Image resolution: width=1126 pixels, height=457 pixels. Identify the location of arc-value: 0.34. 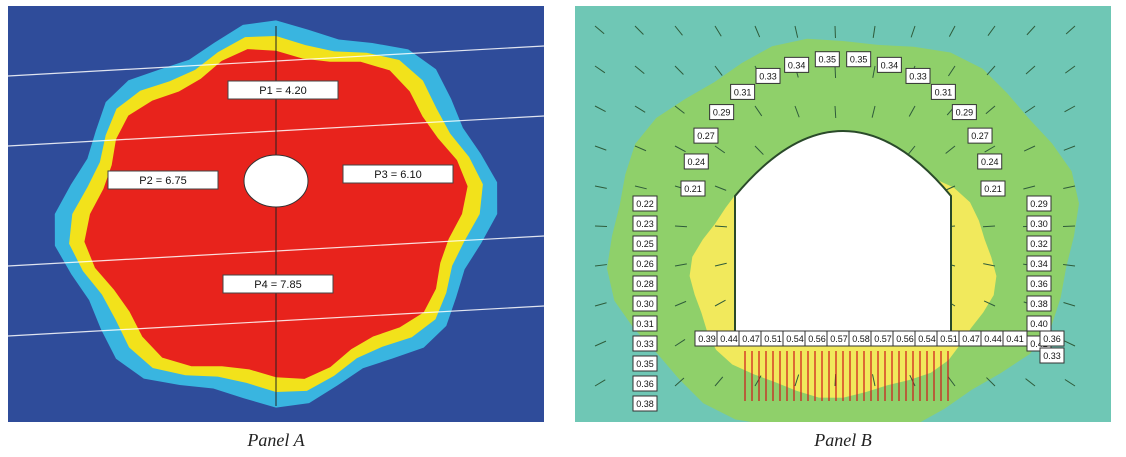
(797, 64).